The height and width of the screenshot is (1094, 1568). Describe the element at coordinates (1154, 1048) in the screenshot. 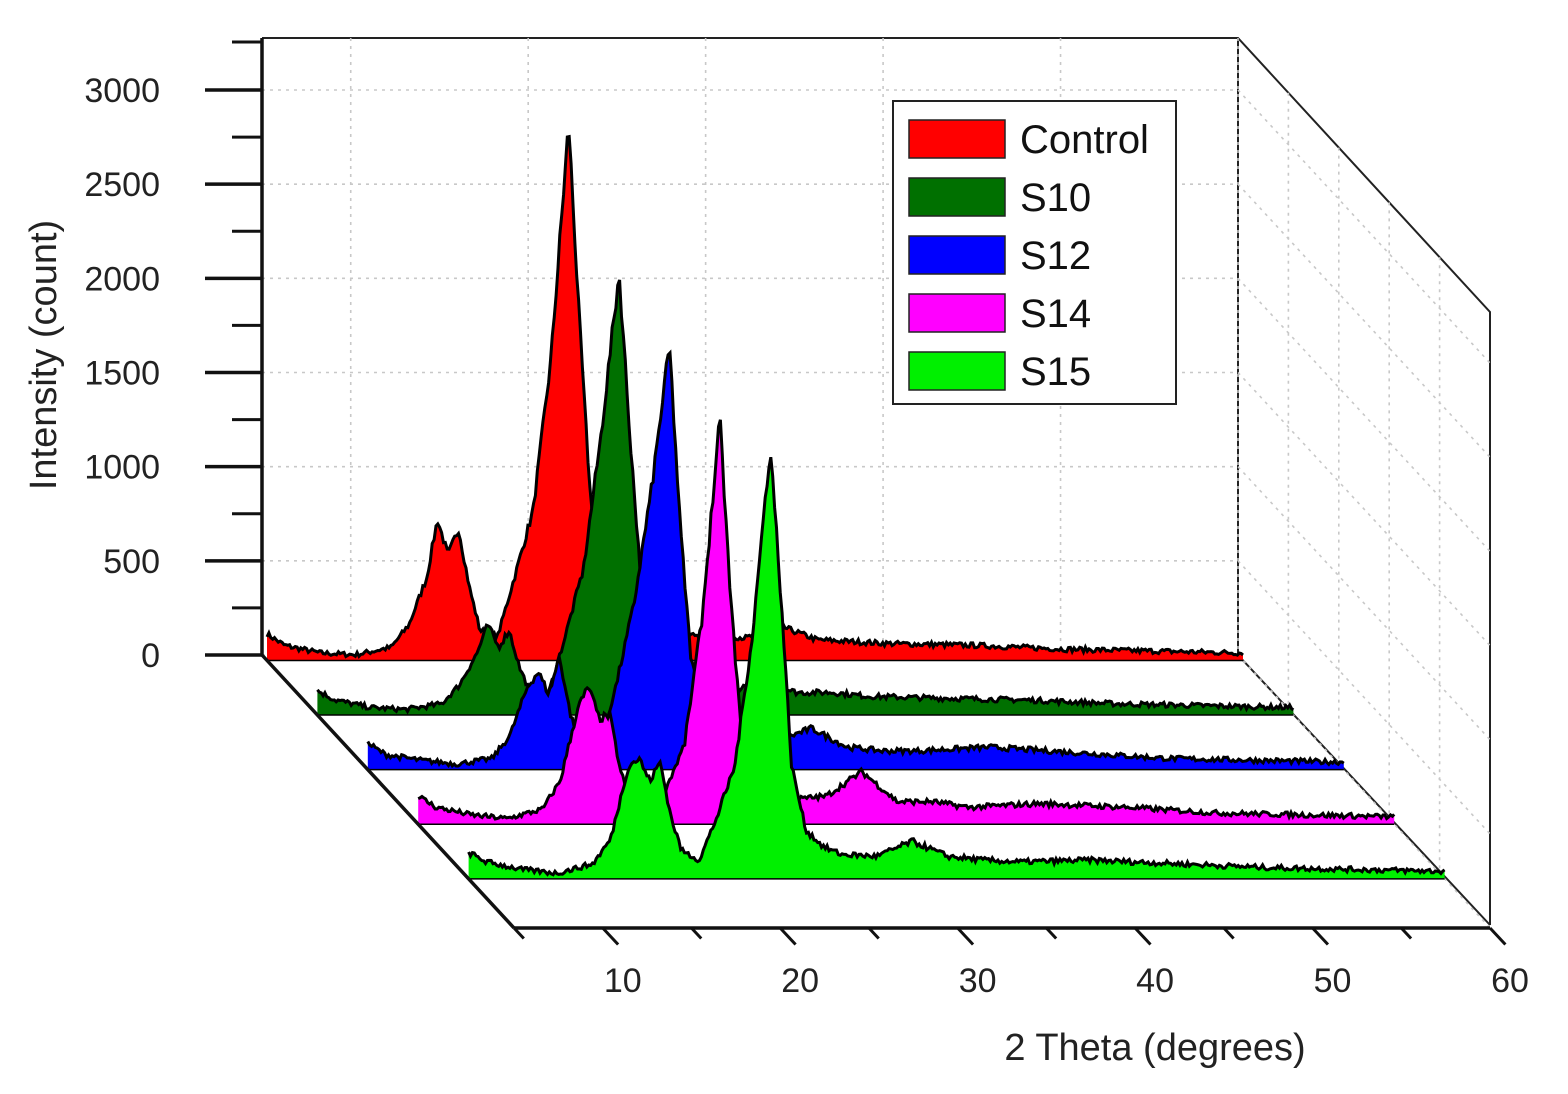

I see `x-axis-title: 2 Theta (degrees)` at that location.